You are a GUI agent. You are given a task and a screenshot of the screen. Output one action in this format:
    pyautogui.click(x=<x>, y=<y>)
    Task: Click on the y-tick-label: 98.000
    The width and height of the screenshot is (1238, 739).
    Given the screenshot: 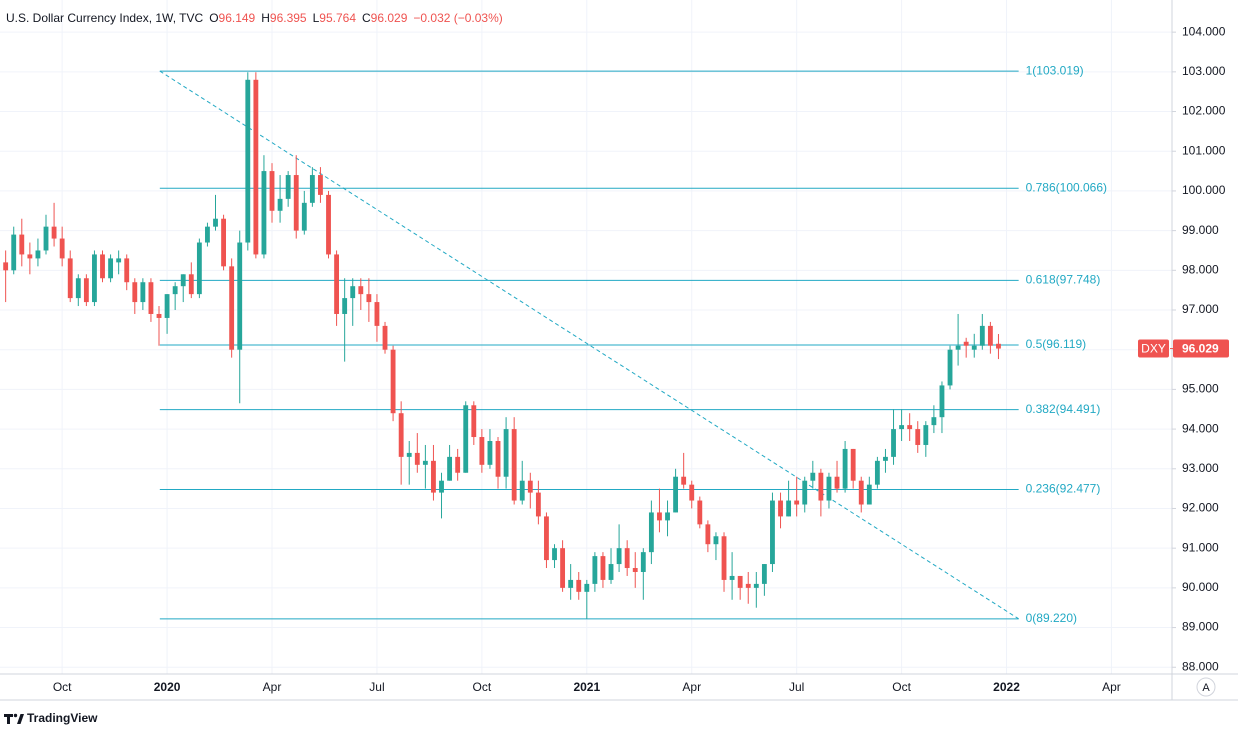 What is the action you would take?
    pyautogui.click(x=1200, y=269)
    